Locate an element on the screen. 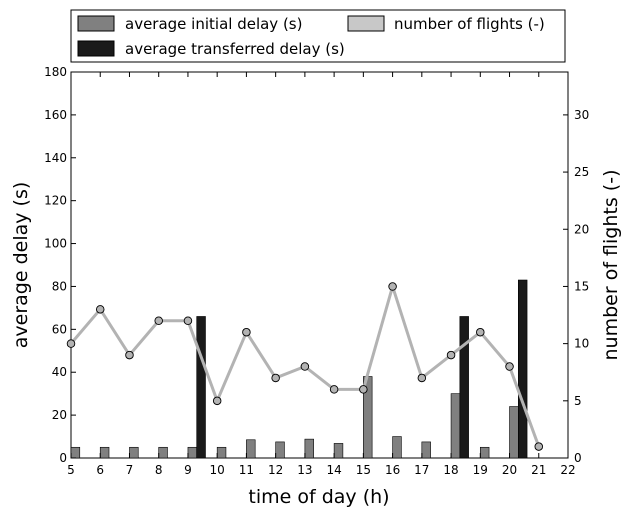 The width and height of the screenshot is (622, 508). y-tick-label: 80 is located at coordinates (59, 286).